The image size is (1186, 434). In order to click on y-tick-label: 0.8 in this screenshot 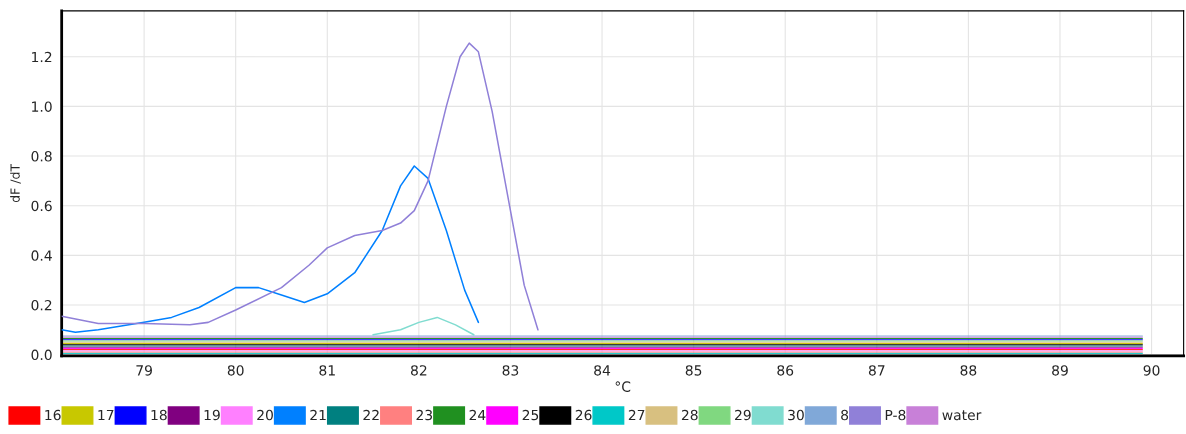, I will do `click(41, 156)`.